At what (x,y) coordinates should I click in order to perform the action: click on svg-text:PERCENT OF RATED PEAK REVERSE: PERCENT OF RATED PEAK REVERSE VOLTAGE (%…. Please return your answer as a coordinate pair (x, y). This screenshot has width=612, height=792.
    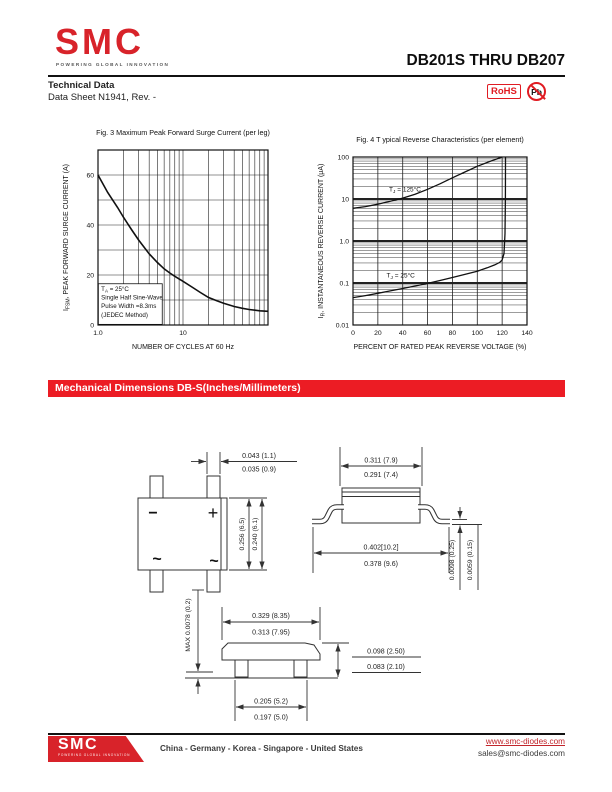
    Looking at the image, I should click on (440, 347).